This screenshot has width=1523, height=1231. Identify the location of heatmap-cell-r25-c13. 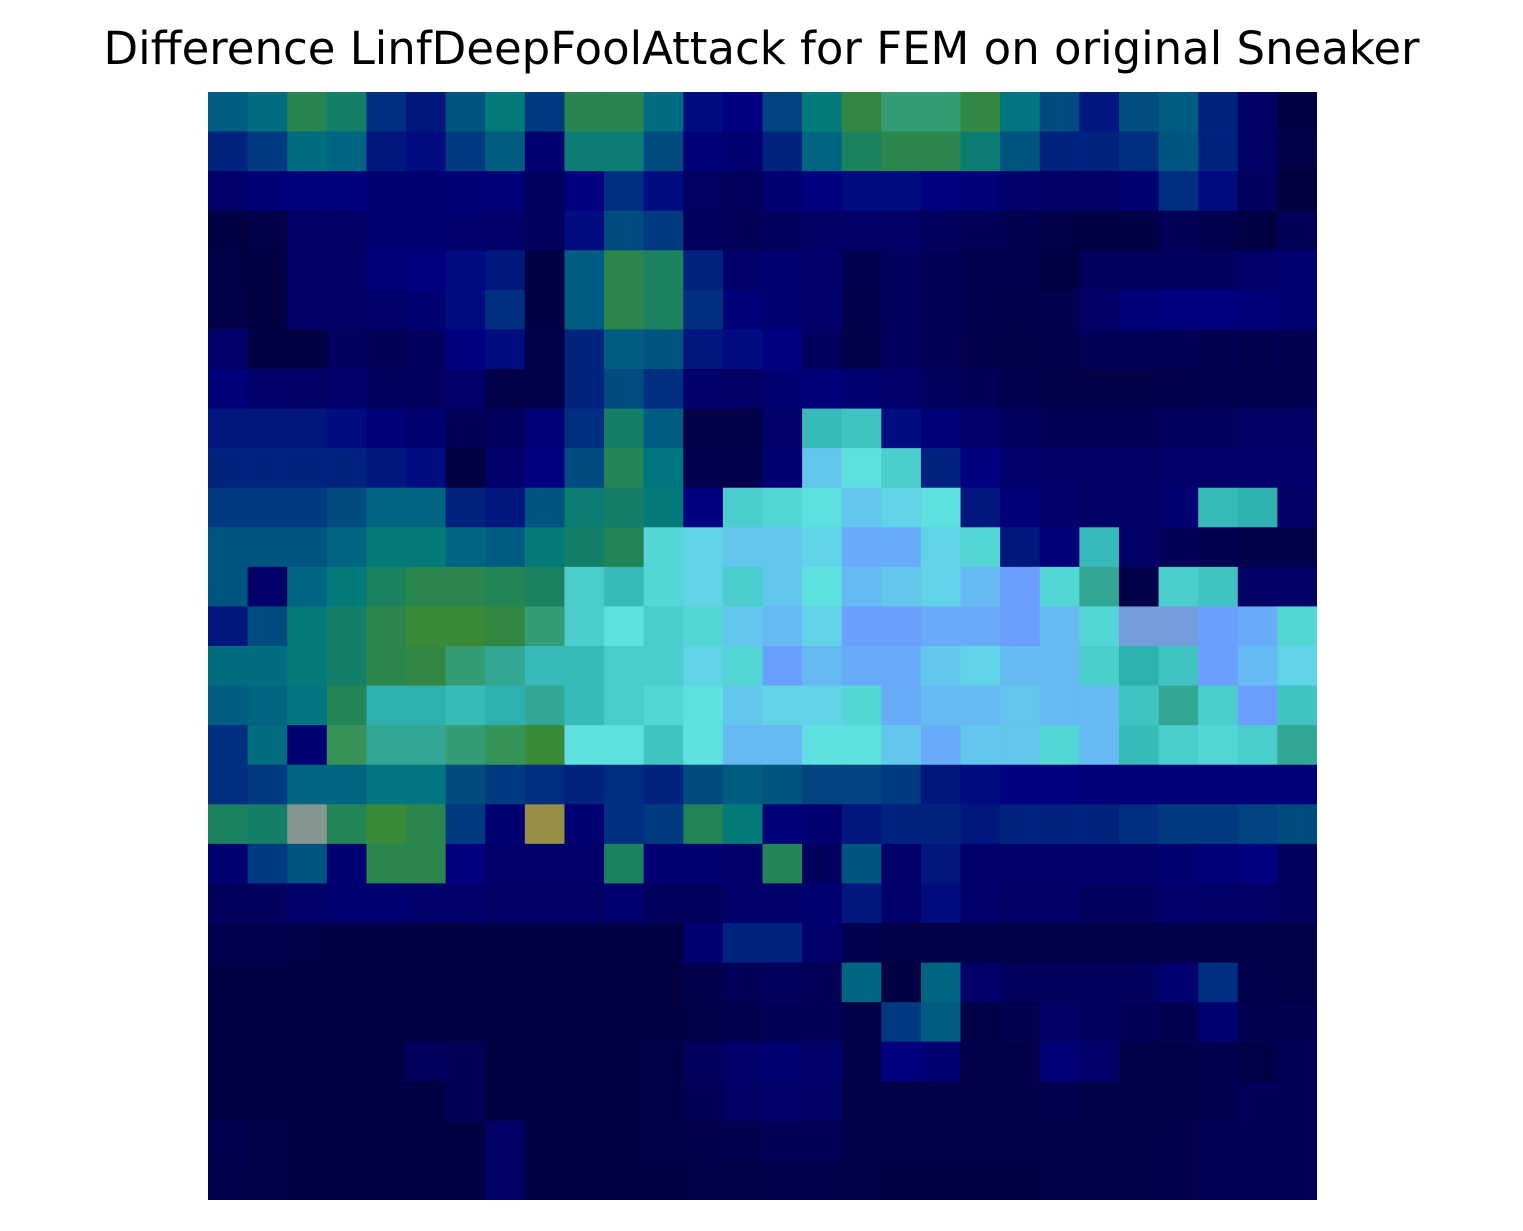
(743, 1101).